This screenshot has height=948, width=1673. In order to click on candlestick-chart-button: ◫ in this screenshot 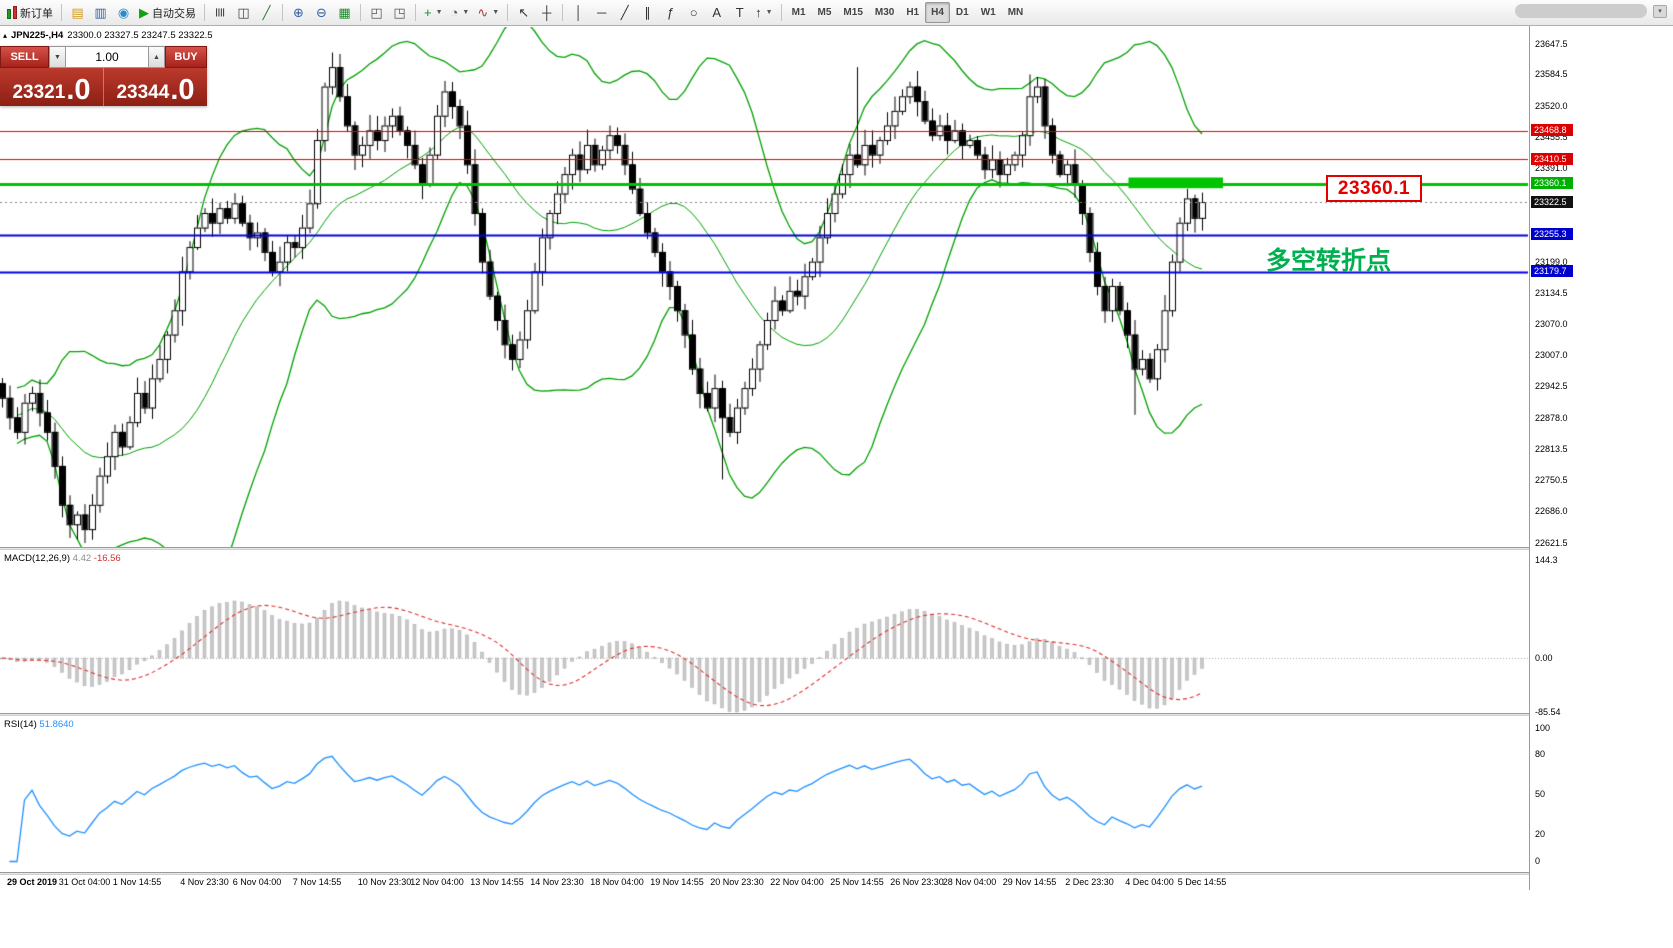, I will do `click(243, 12)`.